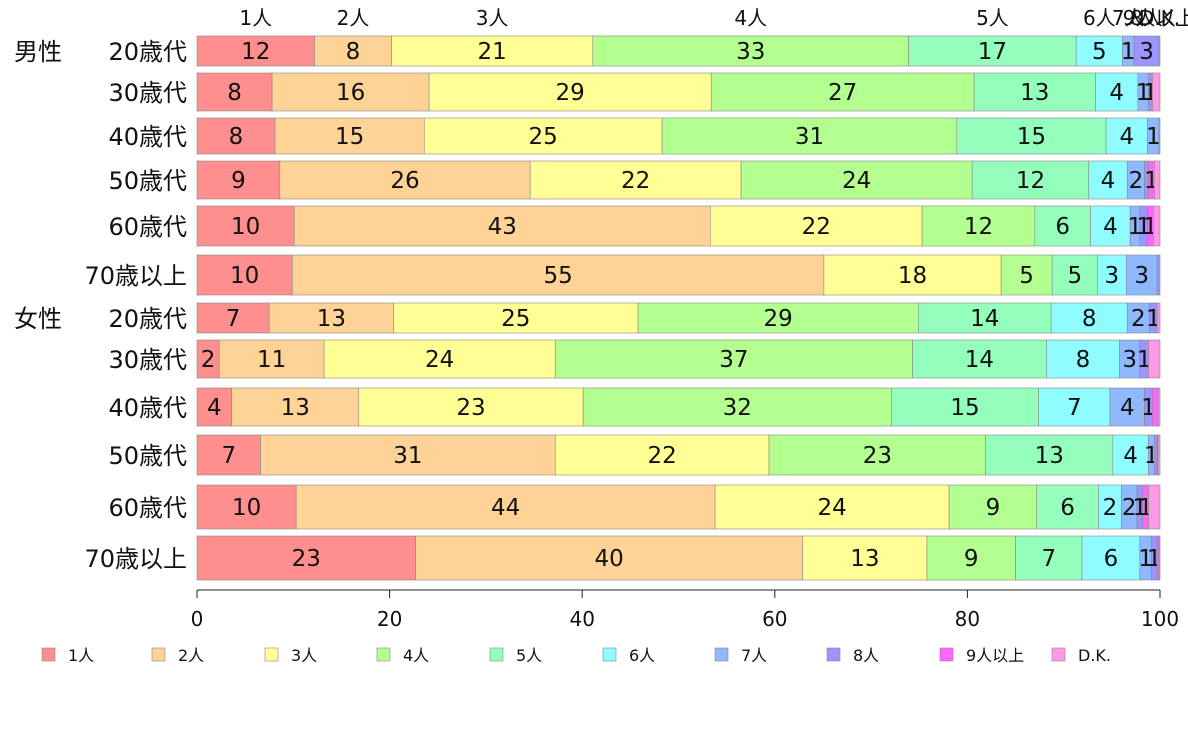 This screenshot has width=1188, height=736. I want to click on legend-label: 2人, so click(191, 655).